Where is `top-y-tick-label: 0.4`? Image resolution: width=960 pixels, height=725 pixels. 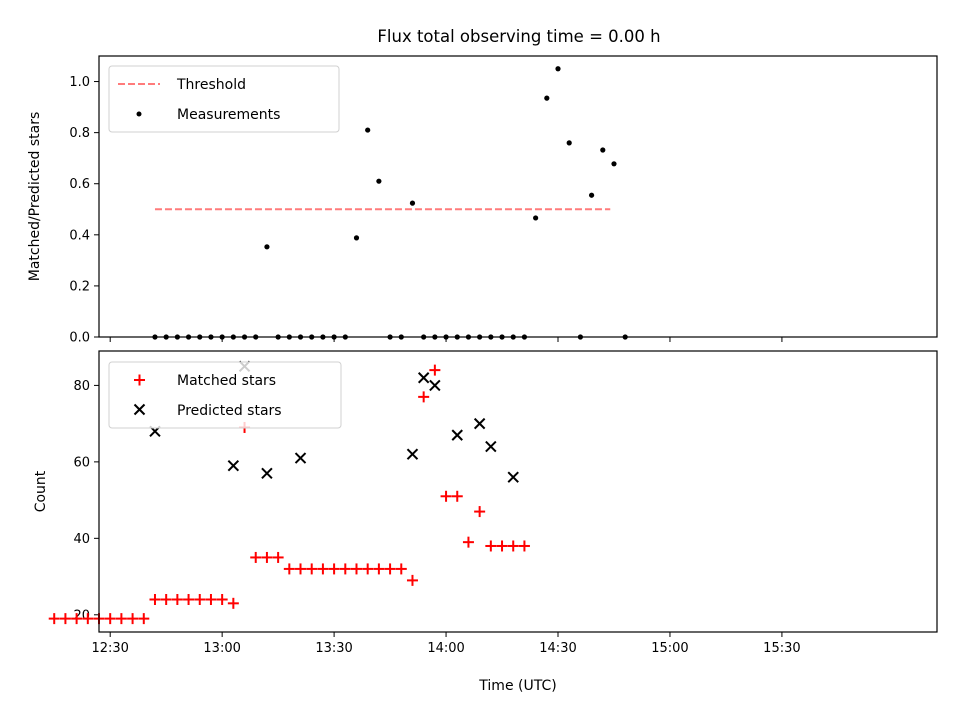 top-y-tick-label: 0.4 is located at coordinates (79, 235).